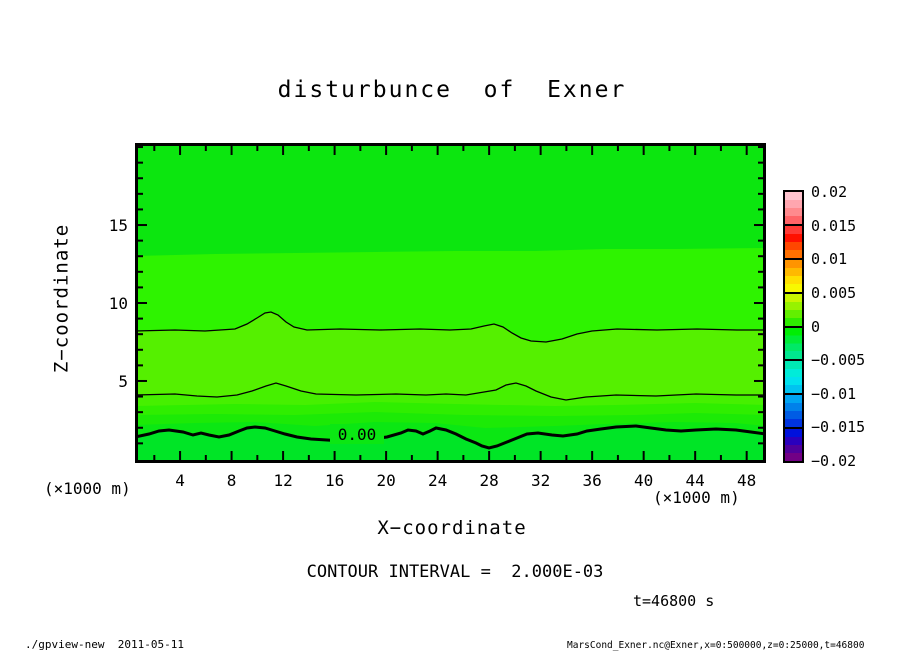  I want to click on x-axis-unit-label: (×1000 m), so click(696, 497).